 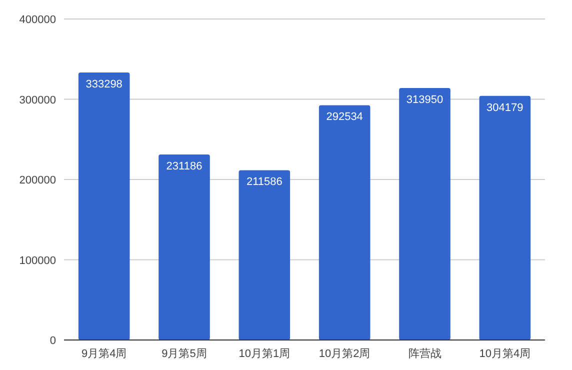 I want to click on data-label: 313950, so click(x=425, y=100).